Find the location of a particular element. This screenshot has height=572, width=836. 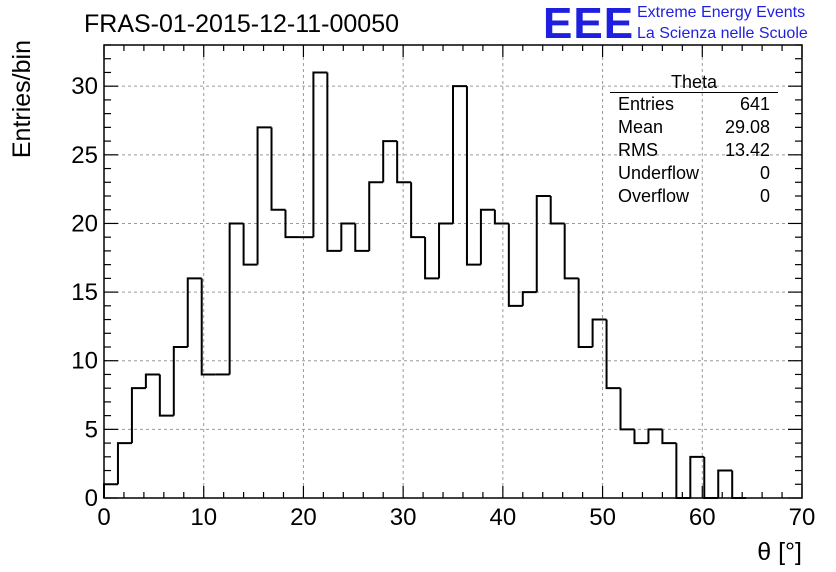

y-tick-label: 5 is located at coordinates (91, 429).